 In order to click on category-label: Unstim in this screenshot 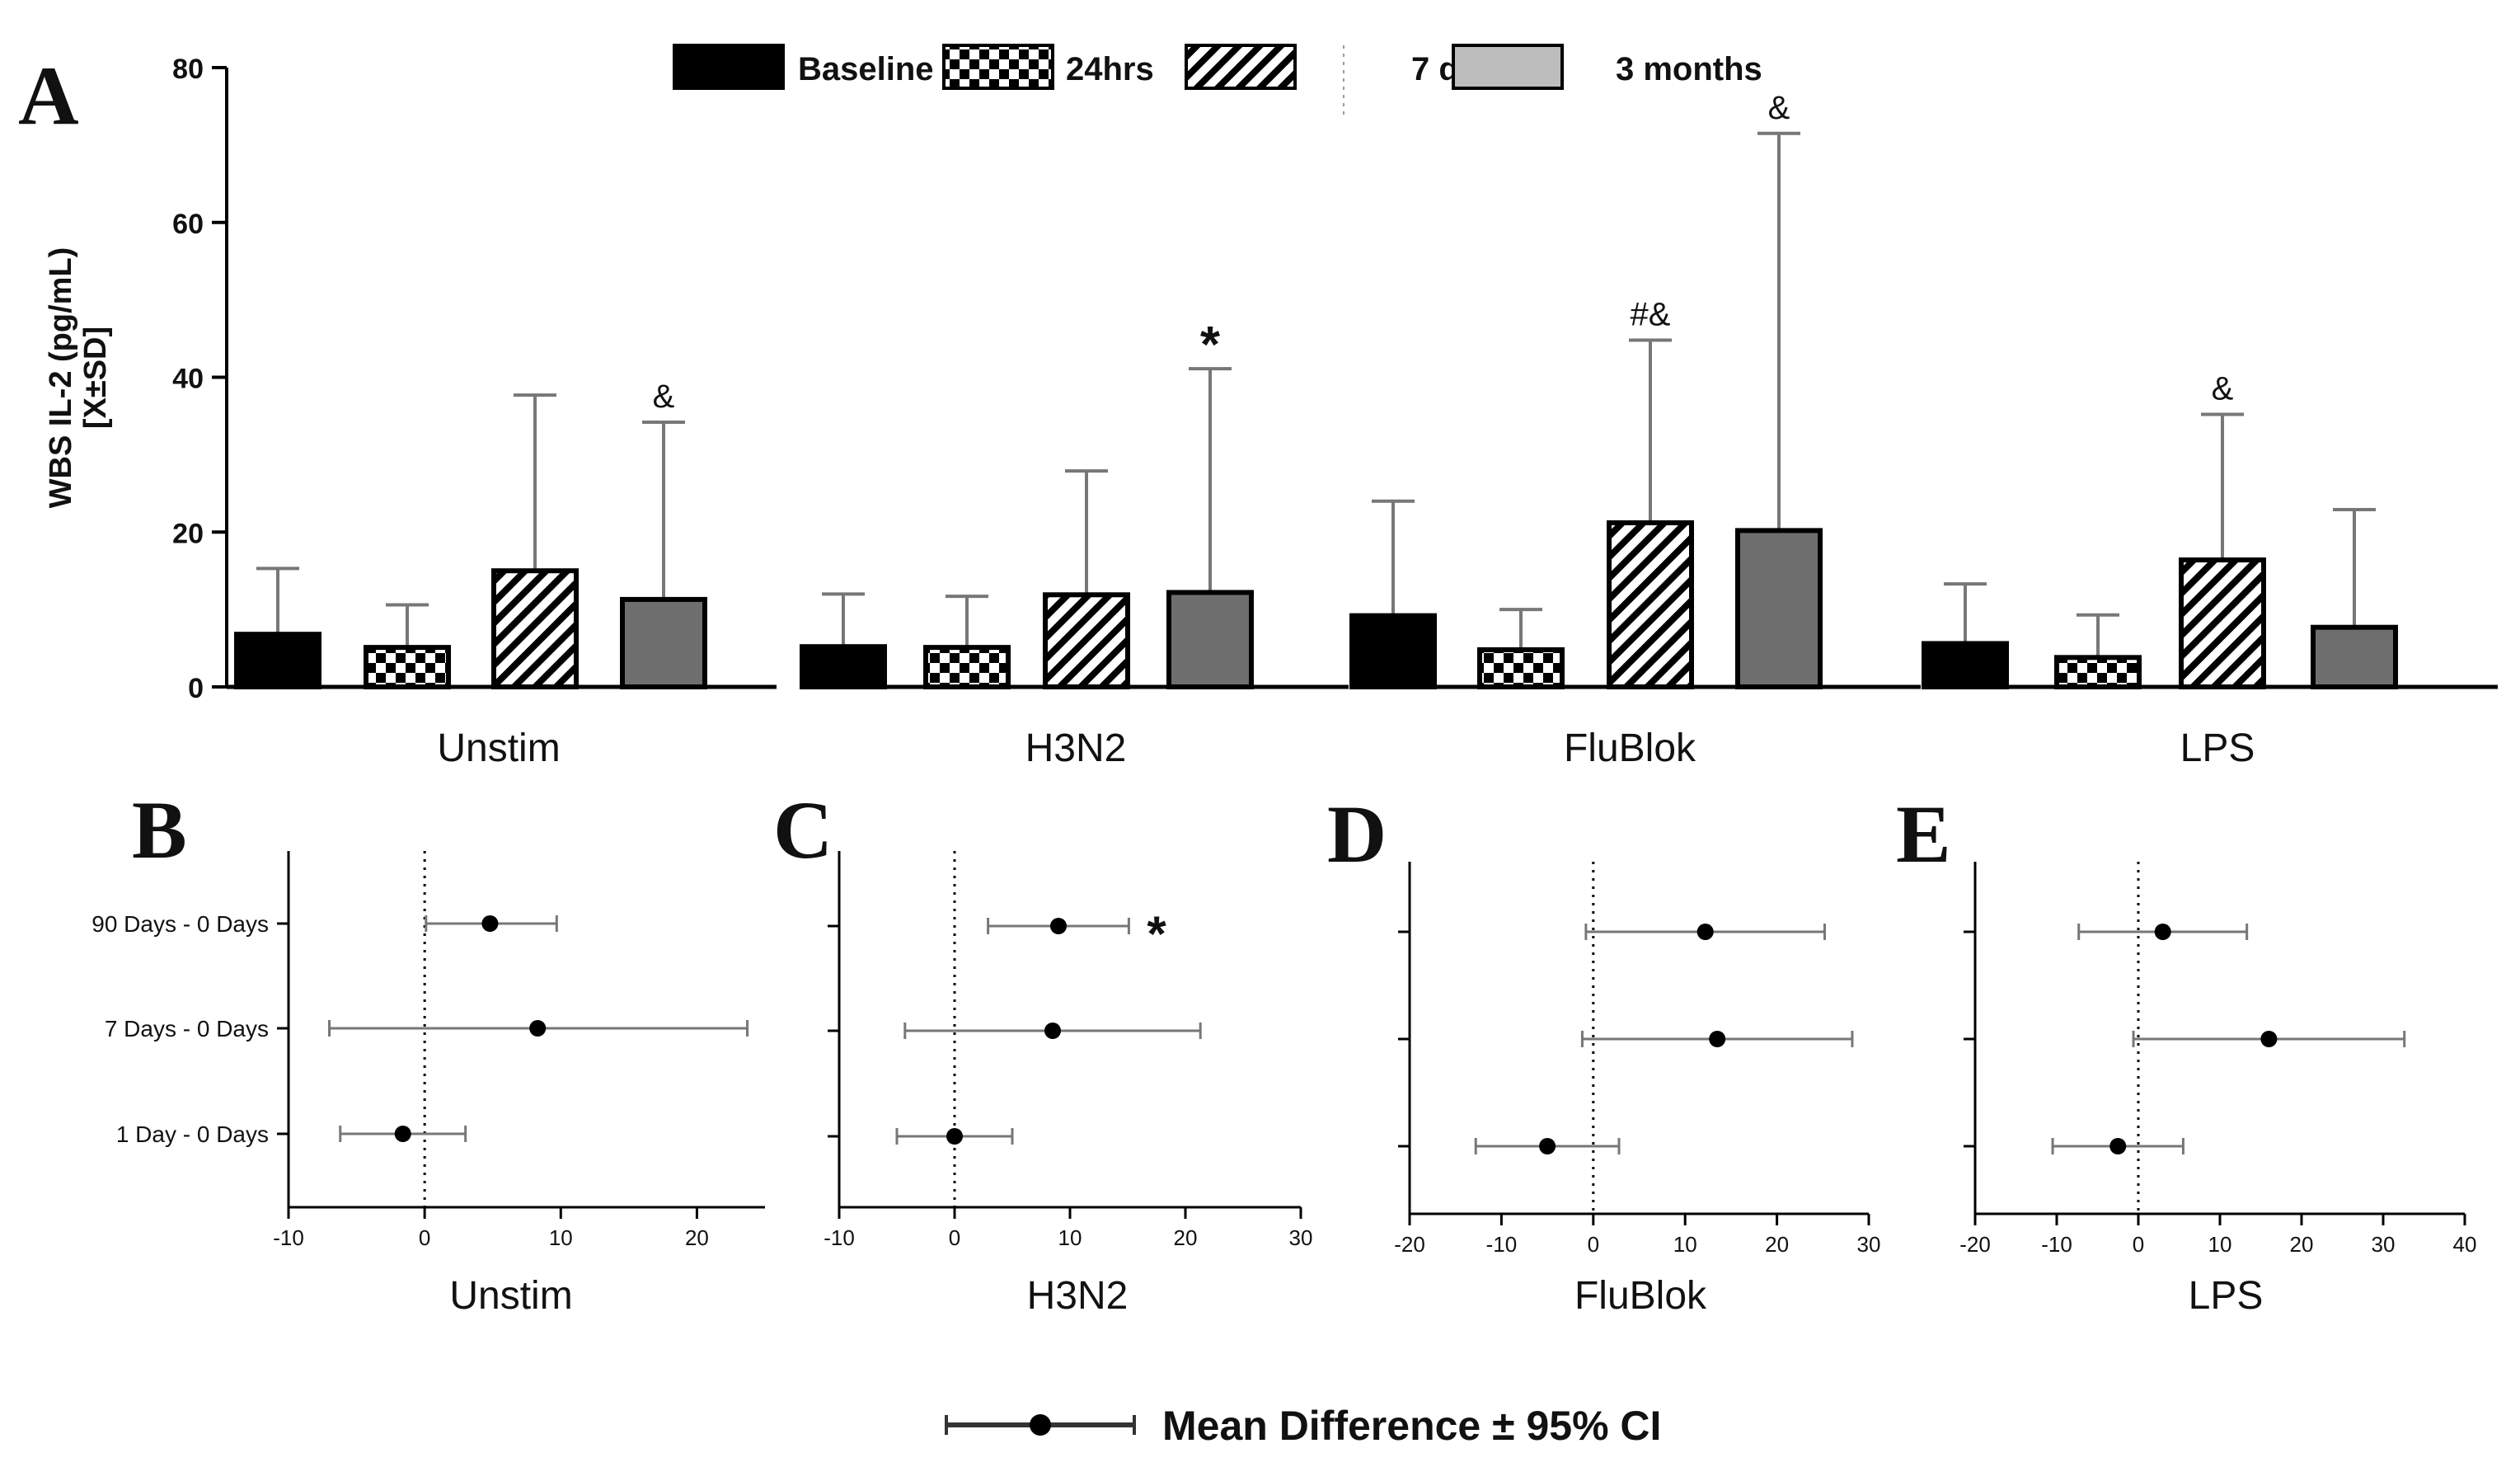, I will do `click(498, 748)`.